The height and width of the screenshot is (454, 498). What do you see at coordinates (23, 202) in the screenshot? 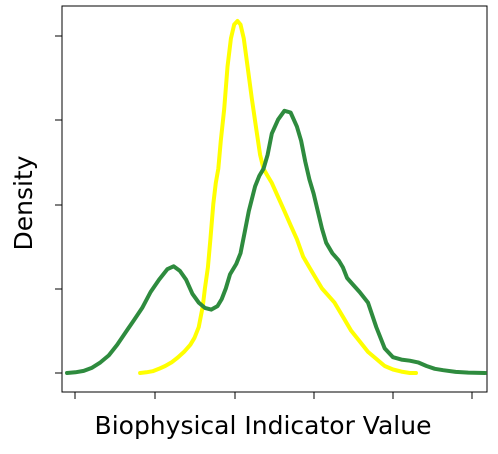
I see `y-axis-title: Density` at bounding box center [23, 202].